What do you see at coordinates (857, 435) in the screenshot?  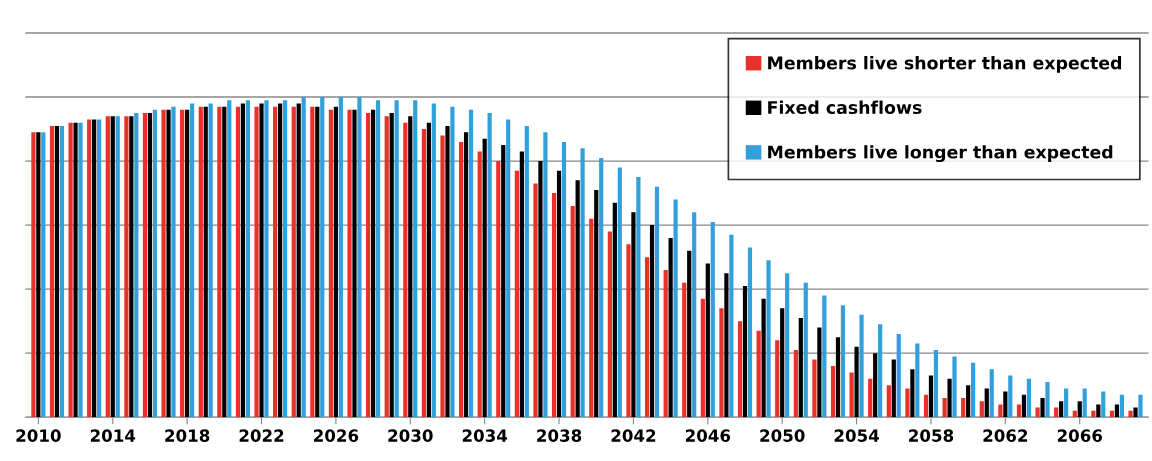 I see `x-tick-label: 2054` at bounding box center [857, 435].